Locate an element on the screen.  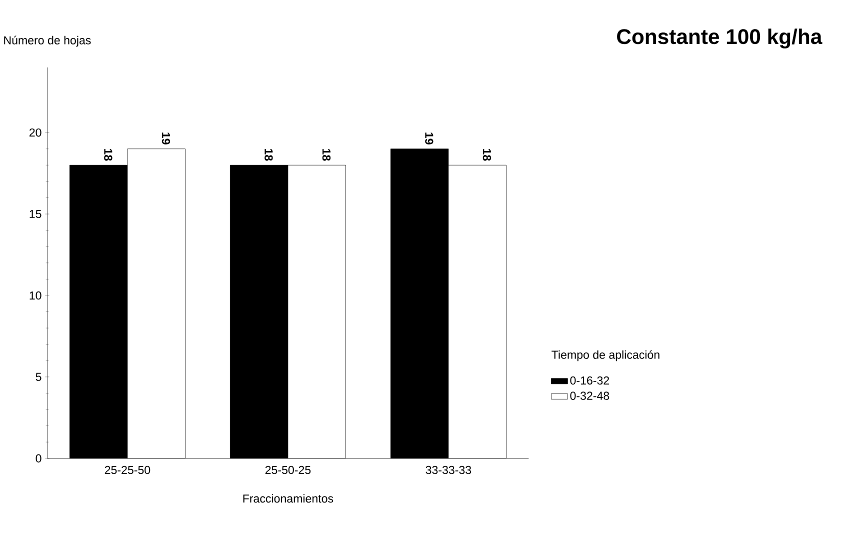
legend-label: 0-32-48 is located at coordinates (590, 396).